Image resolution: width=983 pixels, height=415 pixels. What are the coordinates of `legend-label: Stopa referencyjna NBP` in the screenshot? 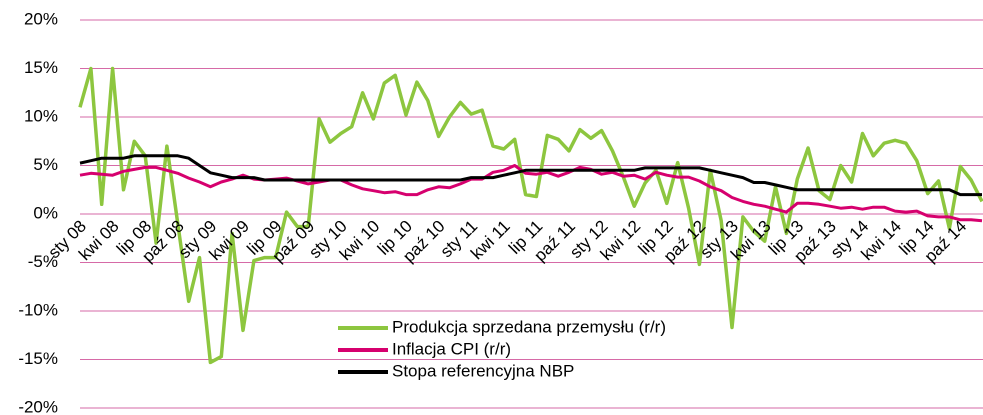 It's located at (483, 370).